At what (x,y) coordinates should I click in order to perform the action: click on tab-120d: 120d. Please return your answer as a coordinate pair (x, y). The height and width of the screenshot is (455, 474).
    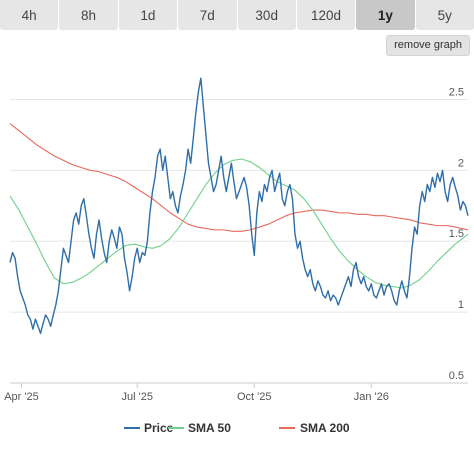
    Looking at the image, I should click on (326, 15).